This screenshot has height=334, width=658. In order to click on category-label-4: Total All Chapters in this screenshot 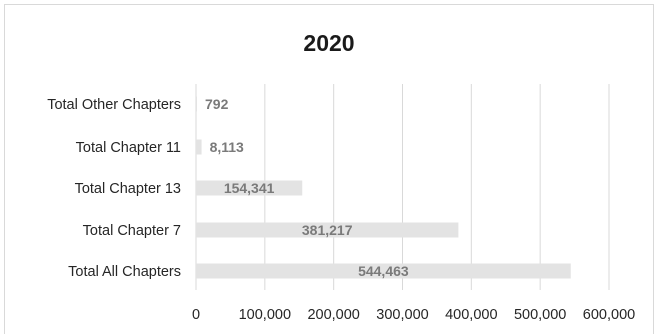, I will do `click(124, 272)`.